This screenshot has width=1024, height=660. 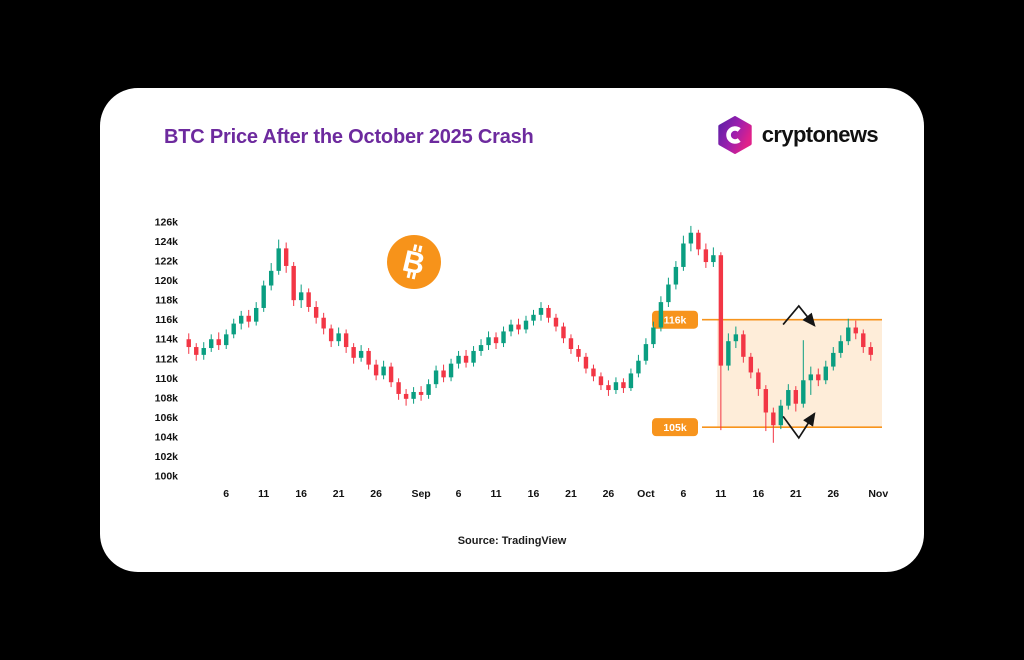 What do you see at coordinates (555, 494) in the screenshot?
I see `x-axis-labels: 6 11 16 21 26 Sep 6 11 16 21 26 Oct 6 11 16 21 26 Nov` at bounding box center [555, 494].